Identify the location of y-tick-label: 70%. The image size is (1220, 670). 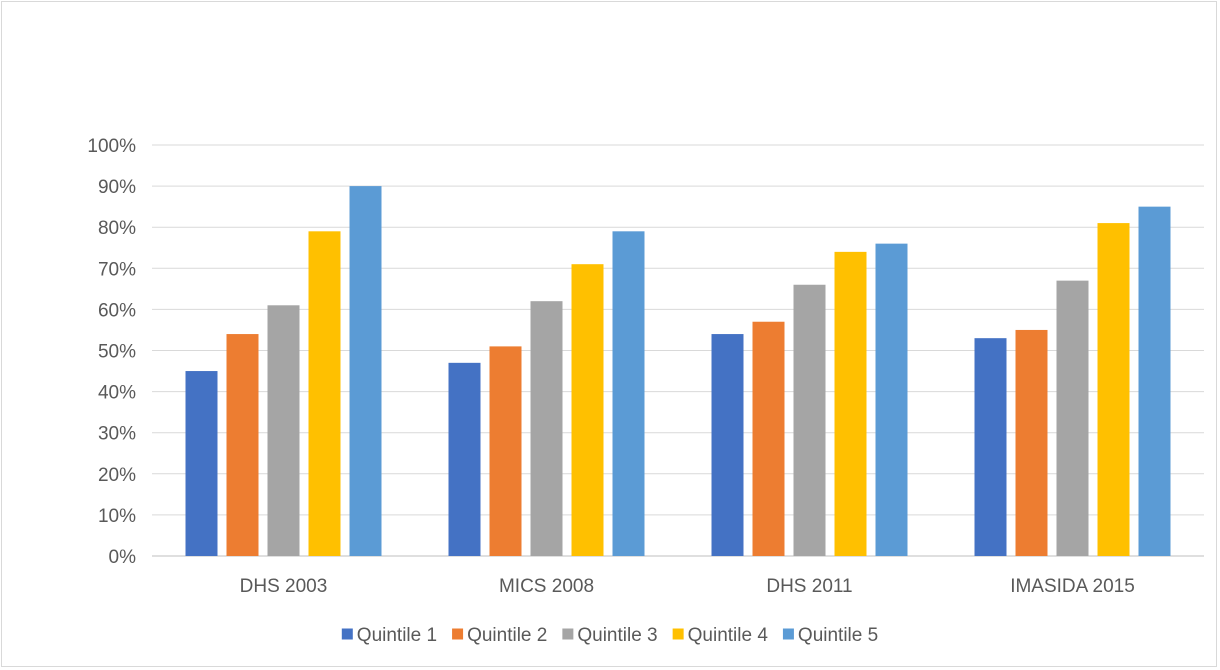
(117, 269).